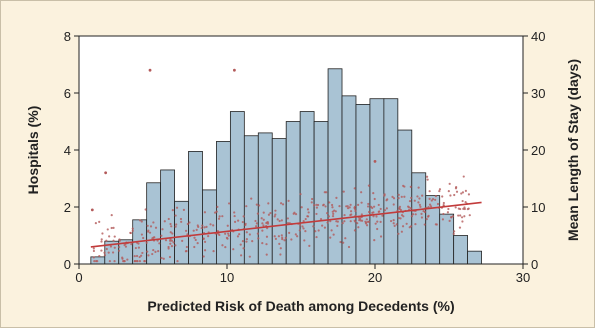 The image size is (595, 328). Describe the element at coordinates (78, 277) in the screenshot. I see `x-tick-label: 0` at that location.